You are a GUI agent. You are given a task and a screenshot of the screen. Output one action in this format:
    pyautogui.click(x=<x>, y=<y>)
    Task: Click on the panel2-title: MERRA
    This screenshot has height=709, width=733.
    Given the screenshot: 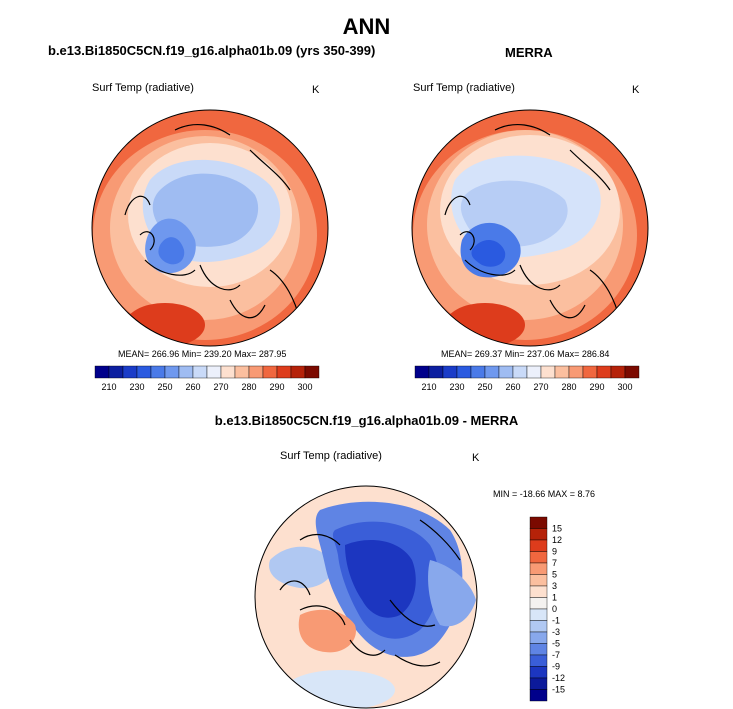 What is the action you would take?
    pyautogui.click(x=529, y=52)
    